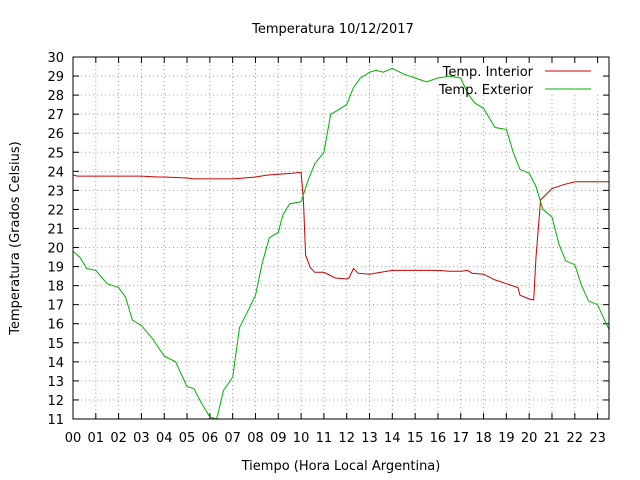 The height and width of the screenshot is (480, 640). What do you see at coordinates (488, 72) in the screenshot?
I see `legend-label: Temp. Interior` at bounding box center [488, 72].